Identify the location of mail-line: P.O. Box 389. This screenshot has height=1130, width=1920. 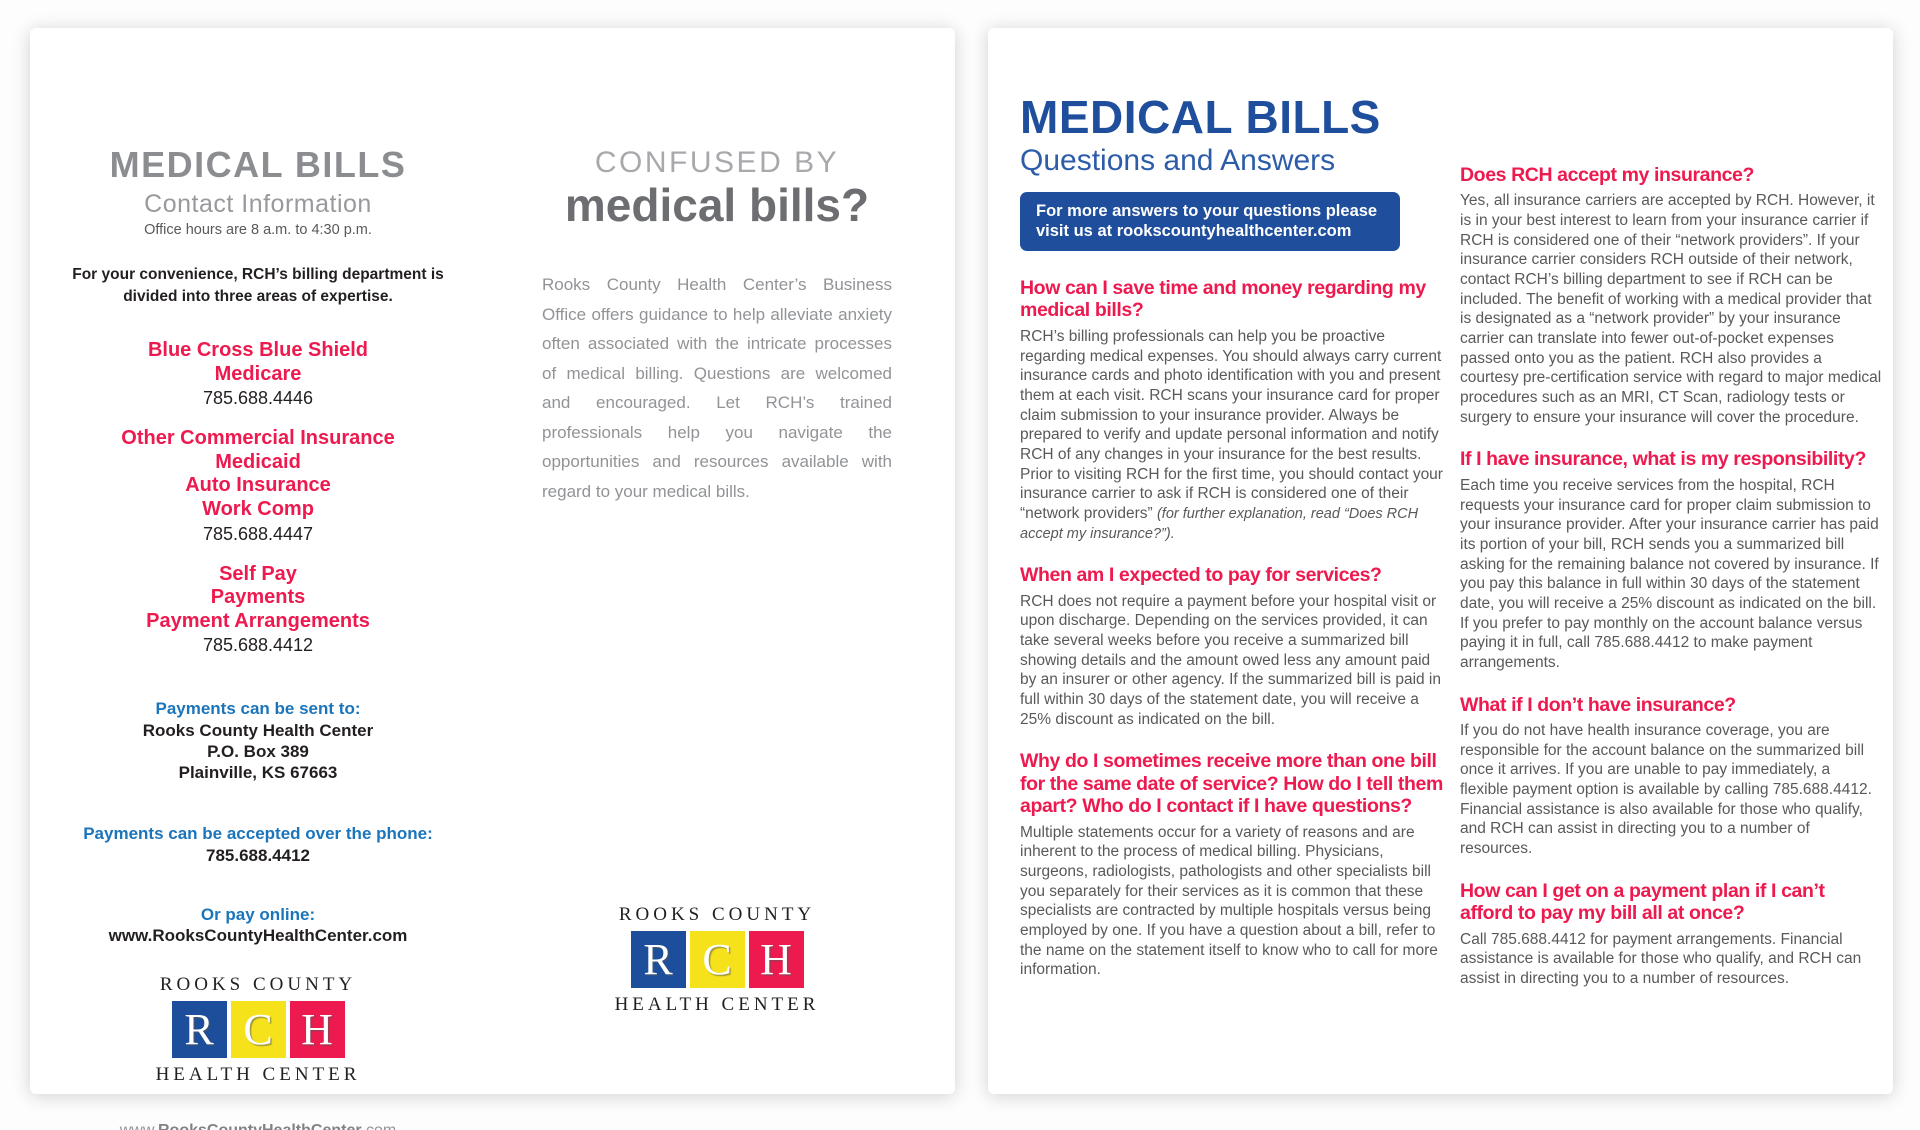
(258, 751).